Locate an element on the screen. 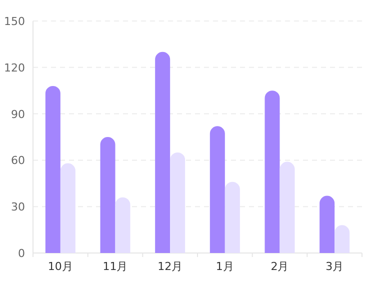 The image size is (374, 283). y-tick-label: 0 is located at coordinates (21, 253).